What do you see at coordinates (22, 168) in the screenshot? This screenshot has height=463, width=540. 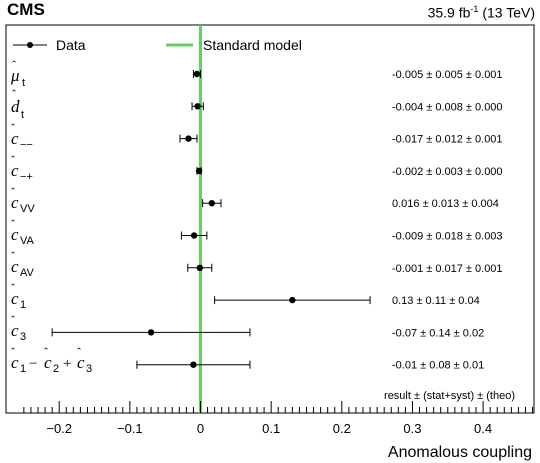 I see `row-label-c-minus-plus: c ˆ −+` at bounding box center [22, 168].